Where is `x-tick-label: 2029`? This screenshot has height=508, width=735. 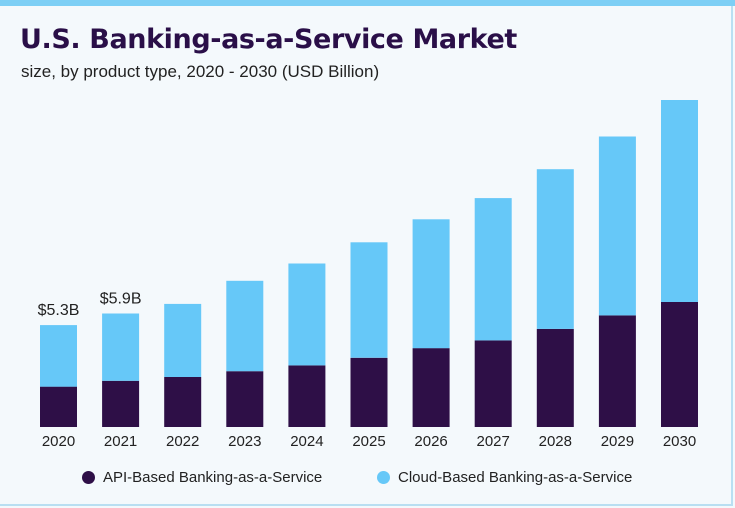
x-tick-label: 2029 is located at coordinates (617, 441).